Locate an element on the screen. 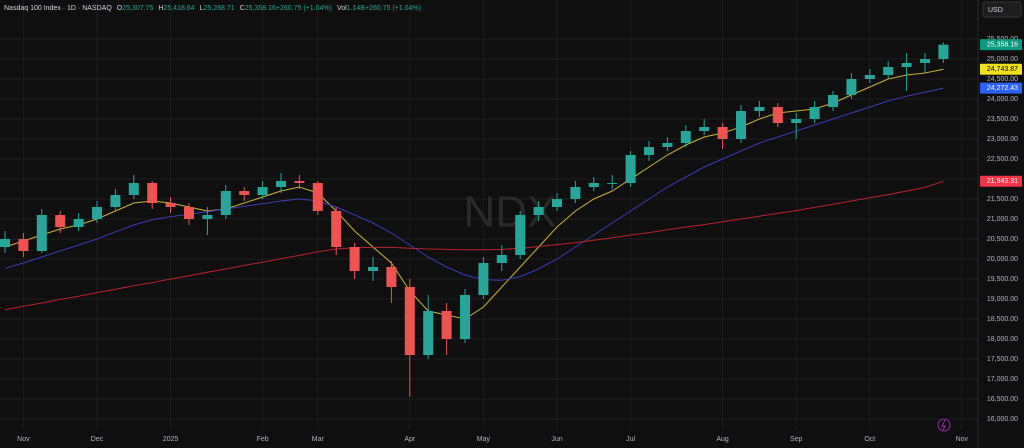 This screenshot has width=1024, height=448. x-tick-label: Oct is located at coordinates (869, 439).